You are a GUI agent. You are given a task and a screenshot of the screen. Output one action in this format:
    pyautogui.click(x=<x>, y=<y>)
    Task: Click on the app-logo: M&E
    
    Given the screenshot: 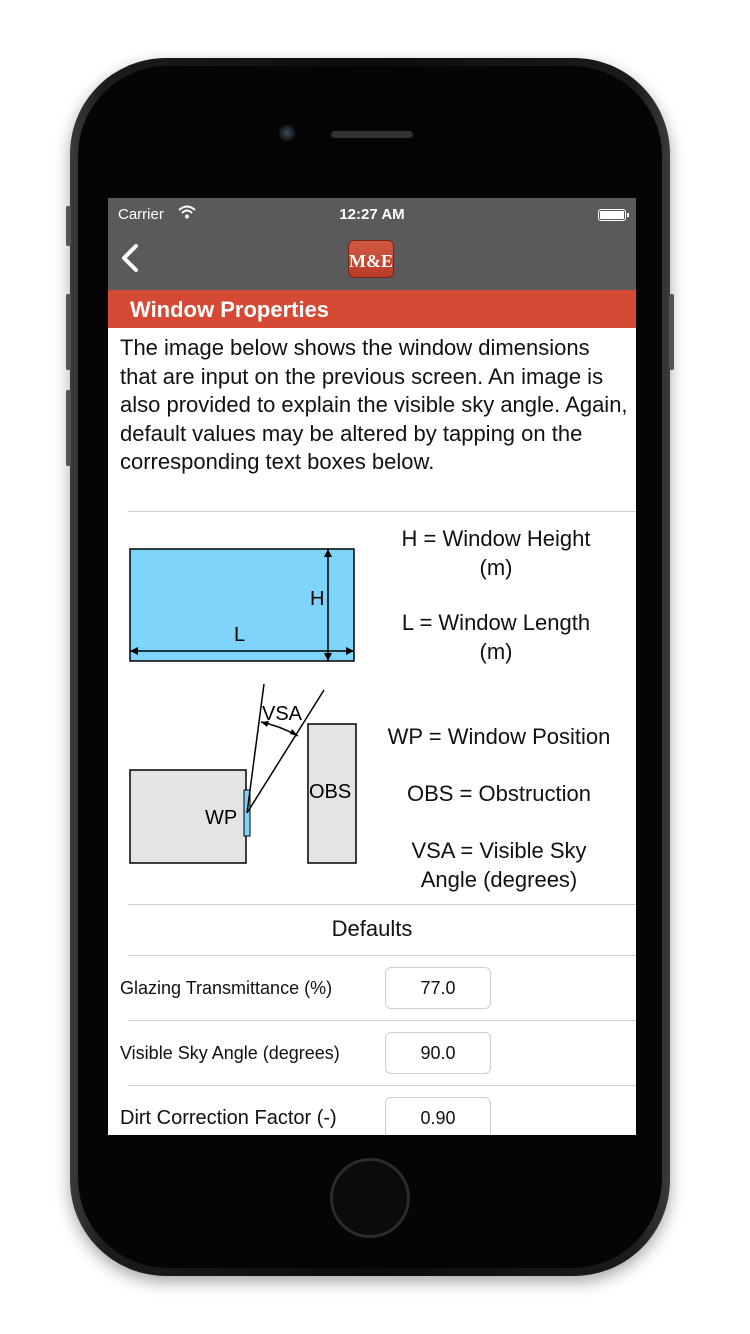 What is the action you would take?
    pyautogui.click(x=371, y=259)
    